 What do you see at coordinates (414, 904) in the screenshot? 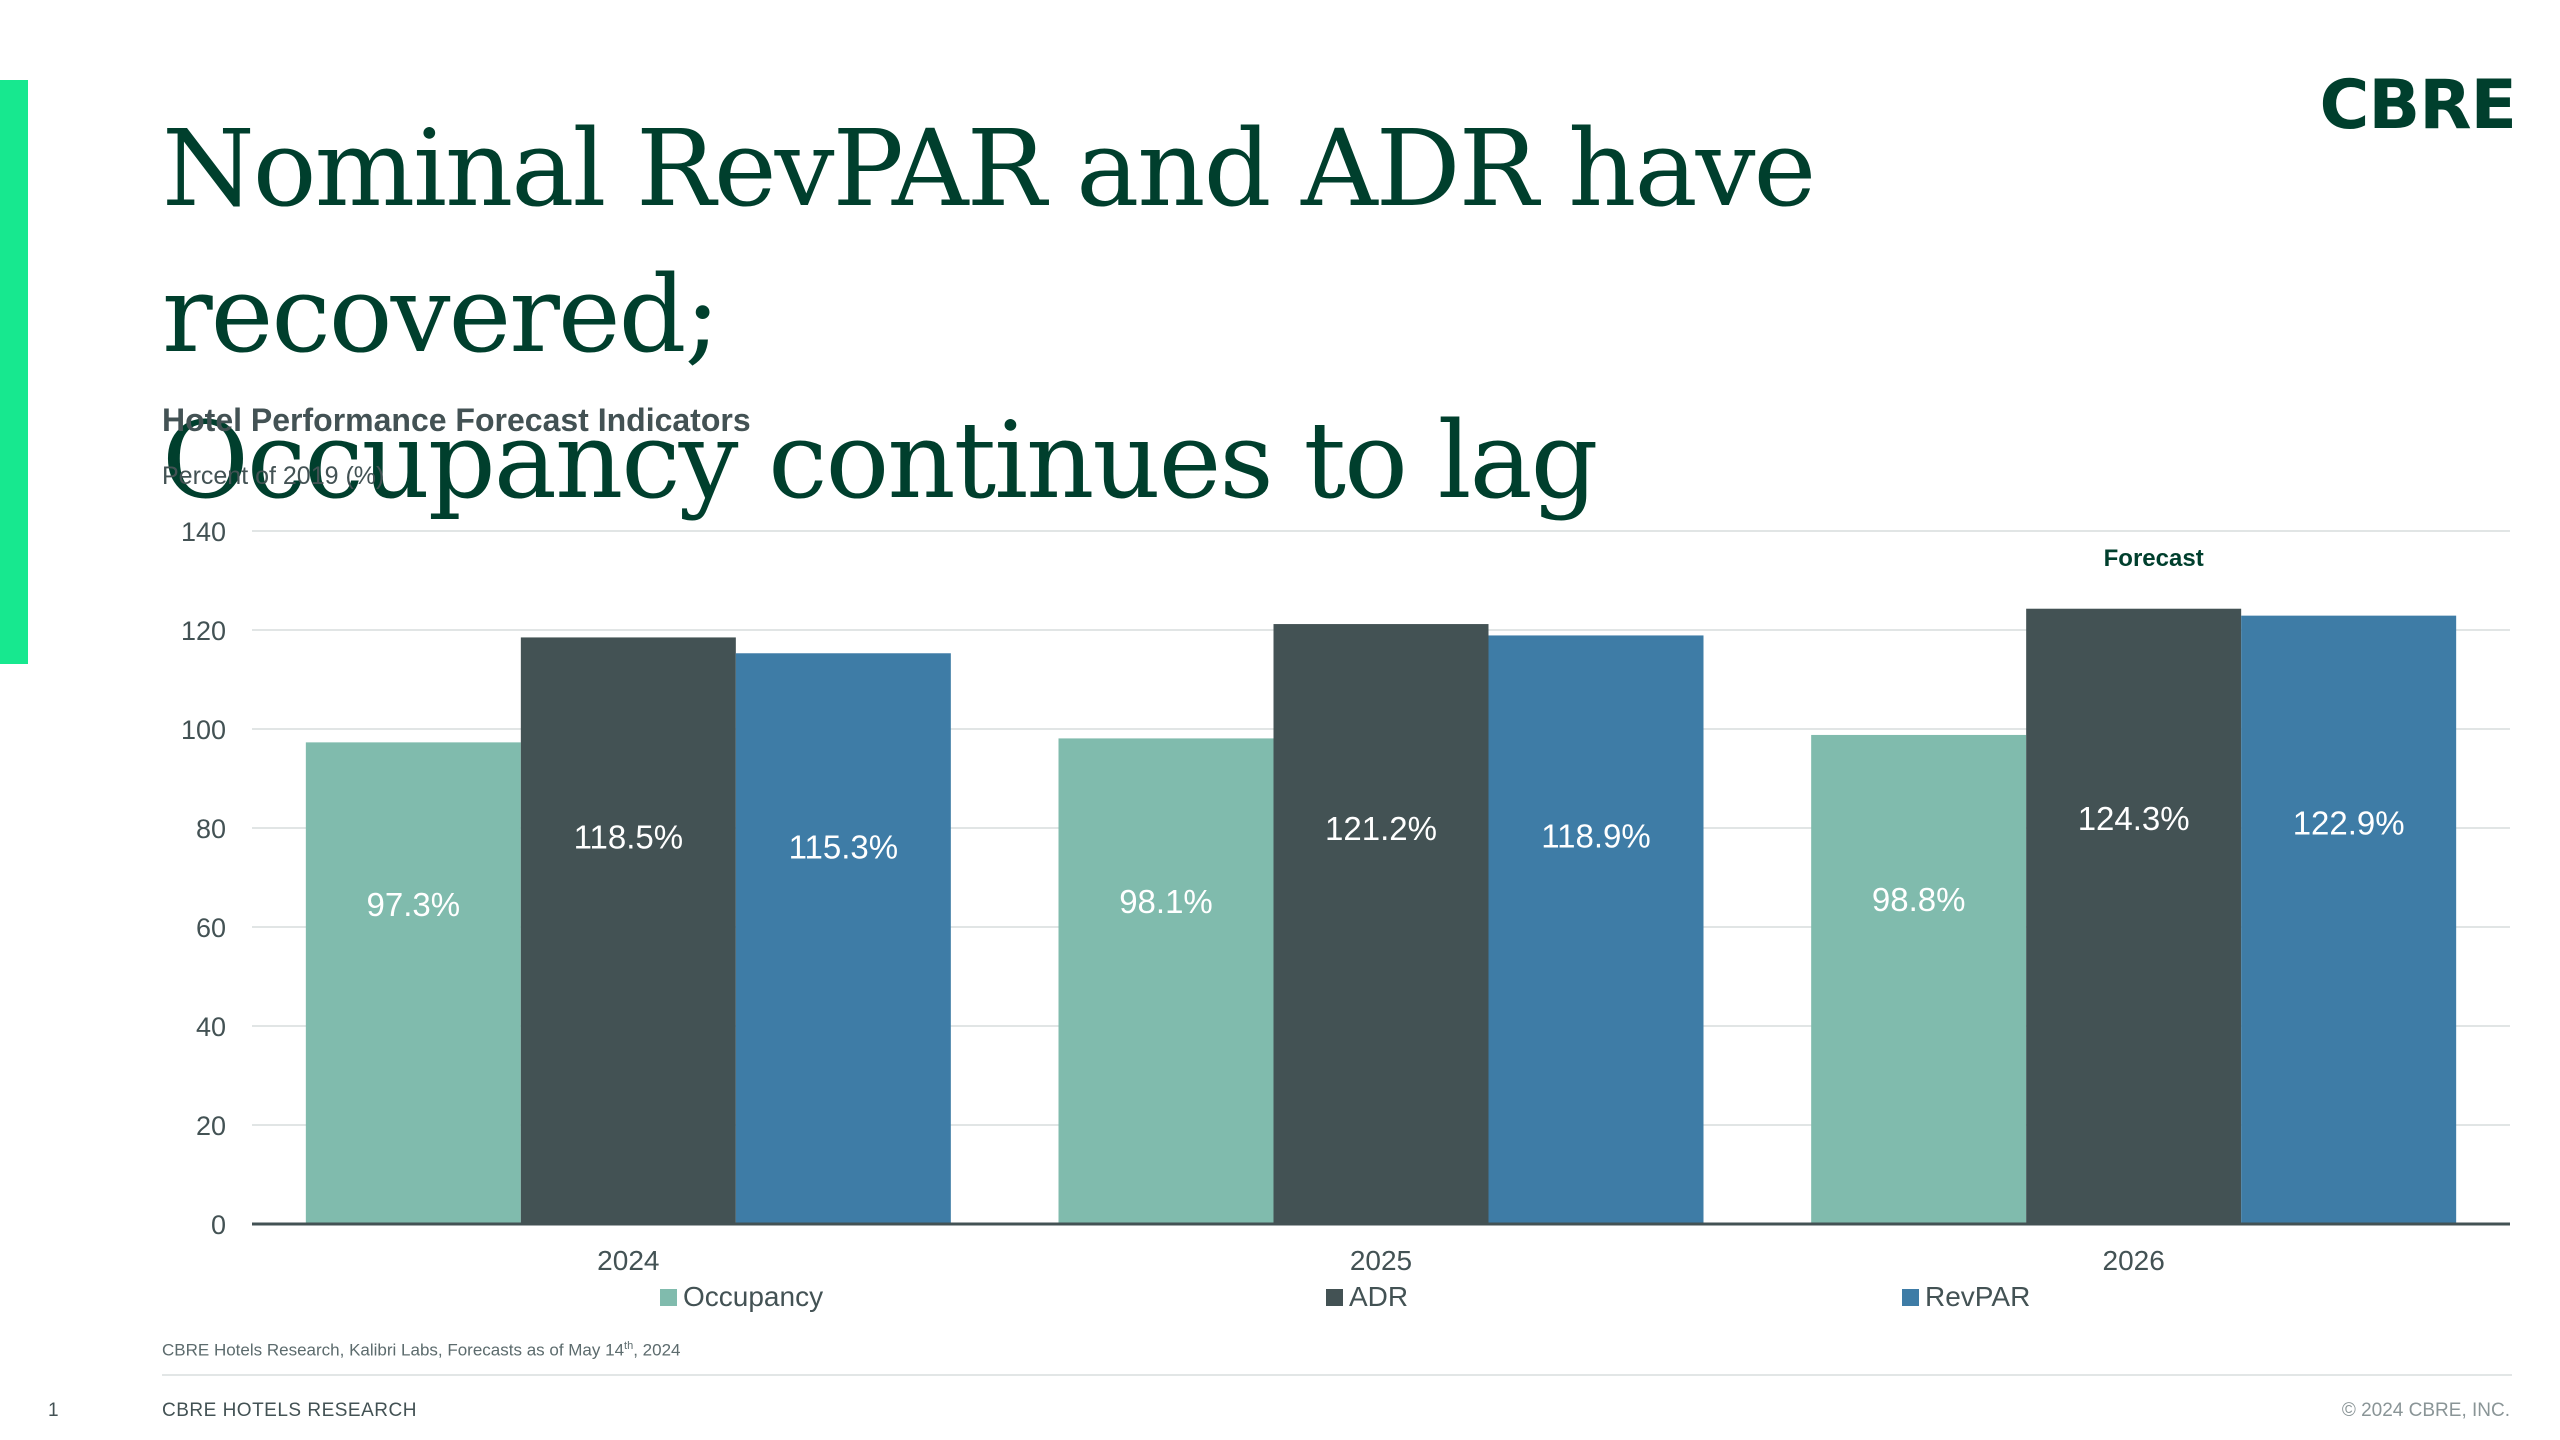
I see `data-label: 97.3%` at bounding box center [414, 904].